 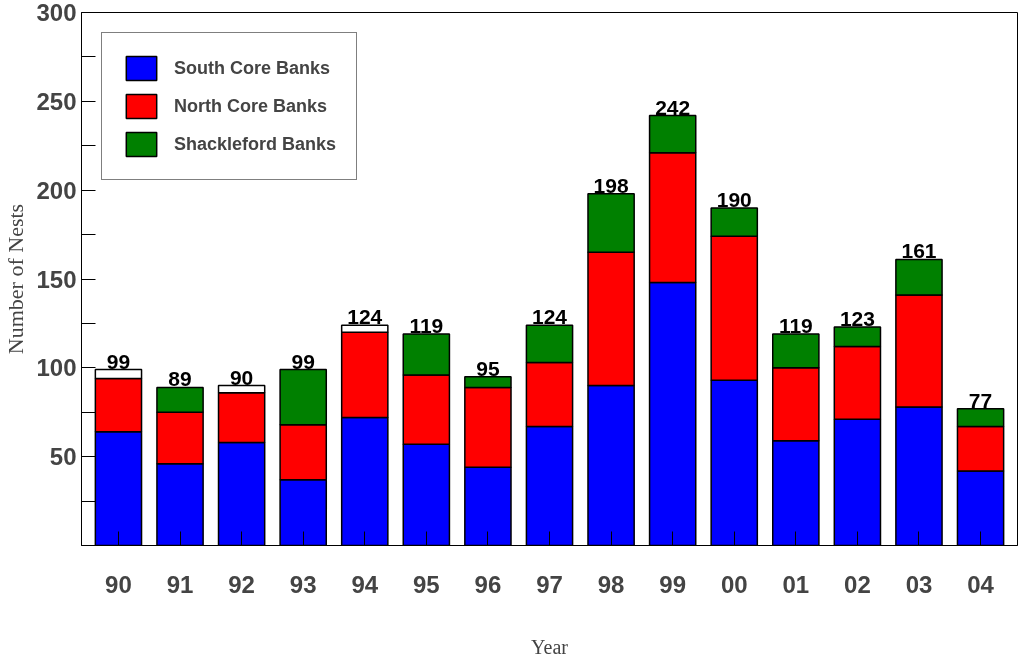 What do you see at coordinates (56, 13) in the screenshot?
I see `y-tick-label: 300` at bounding box center [56, 13].